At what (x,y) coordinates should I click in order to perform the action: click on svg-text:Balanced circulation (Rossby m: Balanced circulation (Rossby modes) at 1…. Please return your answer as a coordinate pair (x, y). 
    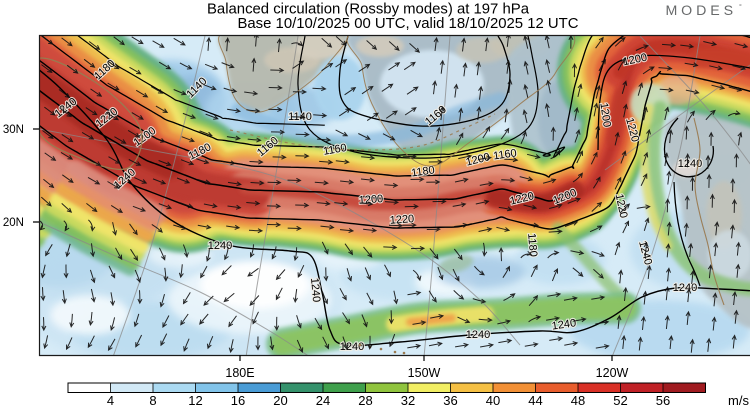
    Looking at the image, I should click on (368, 10).